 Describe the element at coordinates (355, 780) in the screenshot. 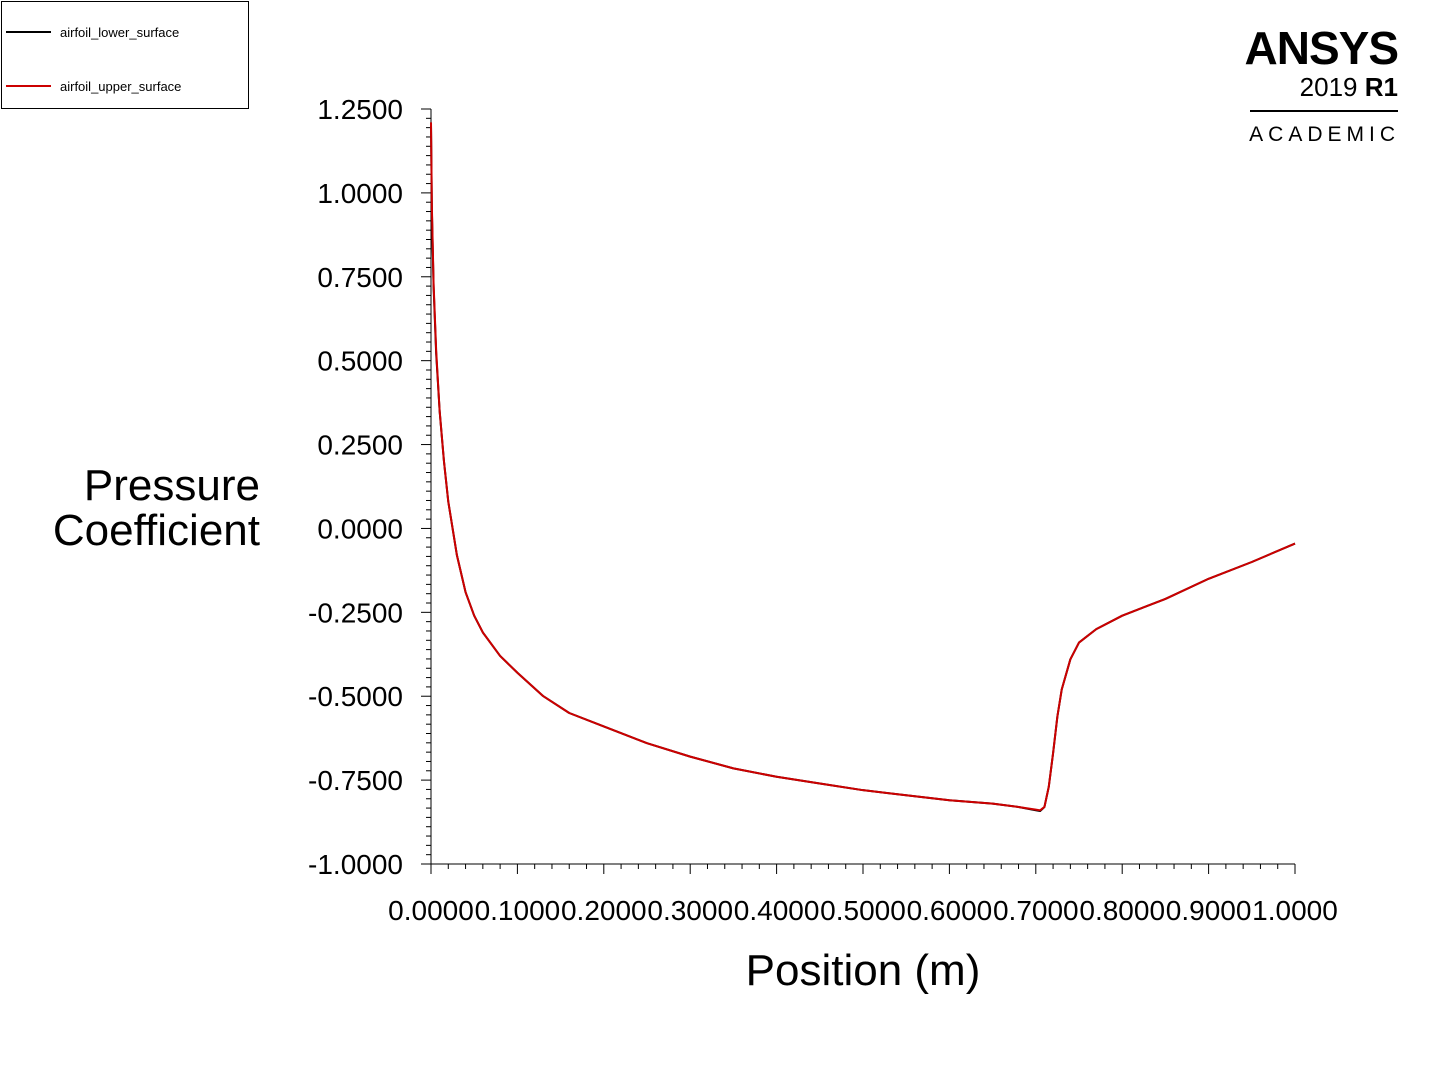

I see `y-tick-label: -0.7500` at that location.